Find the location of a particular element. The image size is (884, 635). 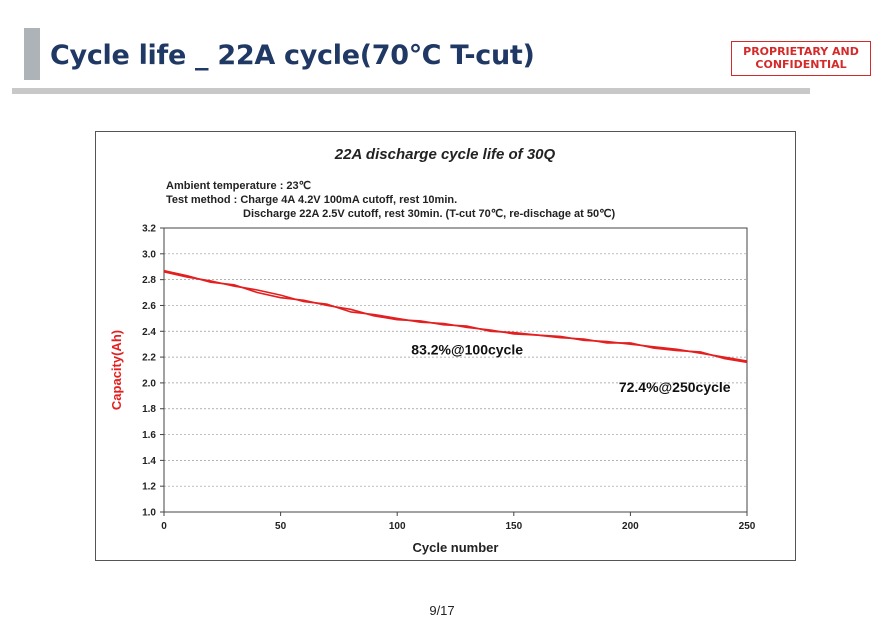

x-tick-label: 150 is located at coordinates (513, 526).